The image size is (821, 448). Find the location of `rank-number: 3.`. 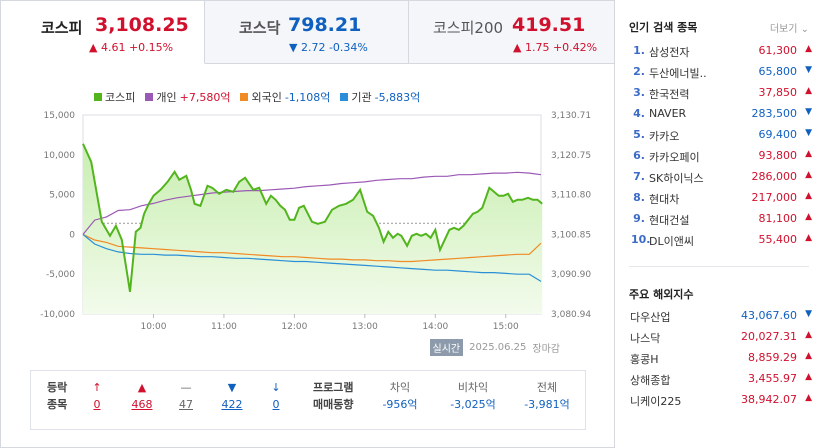

rank-number: 3. is located at coordinates (639, 92).